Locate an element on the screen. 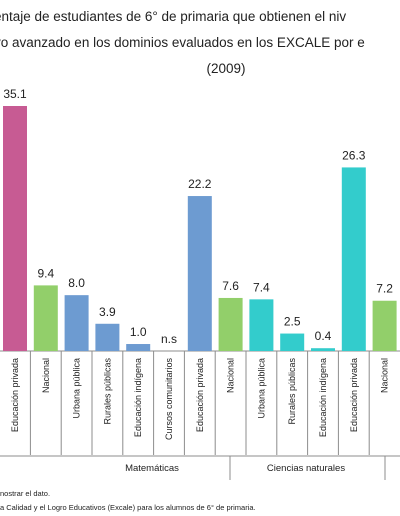 Image resolution: width=400 pixels, height=516 pixels. category-label-9: Urbana pública is located at coordinates (261, 388).